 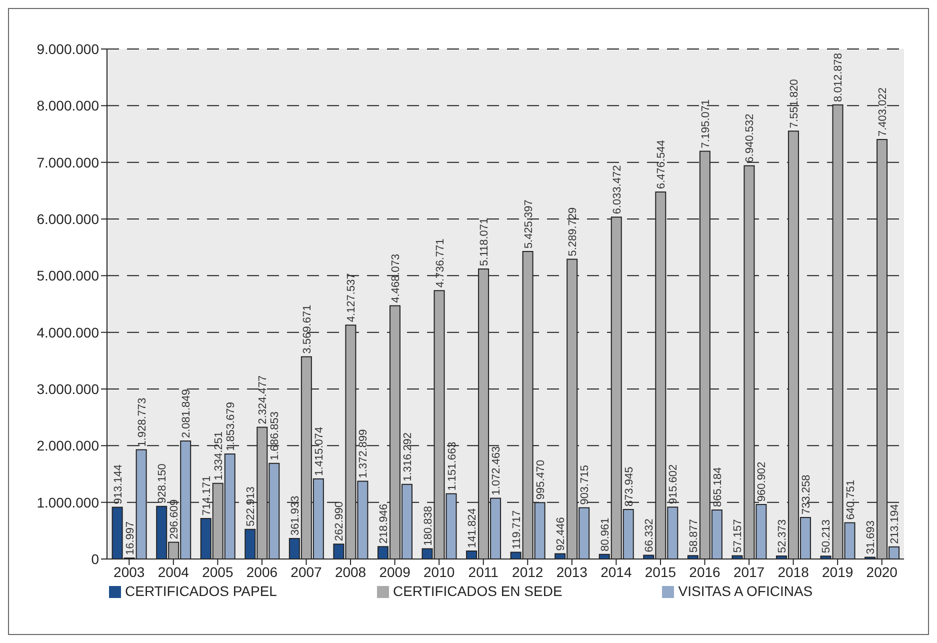 I want to click on data-label: 262.990, so click(x=340, y=521).